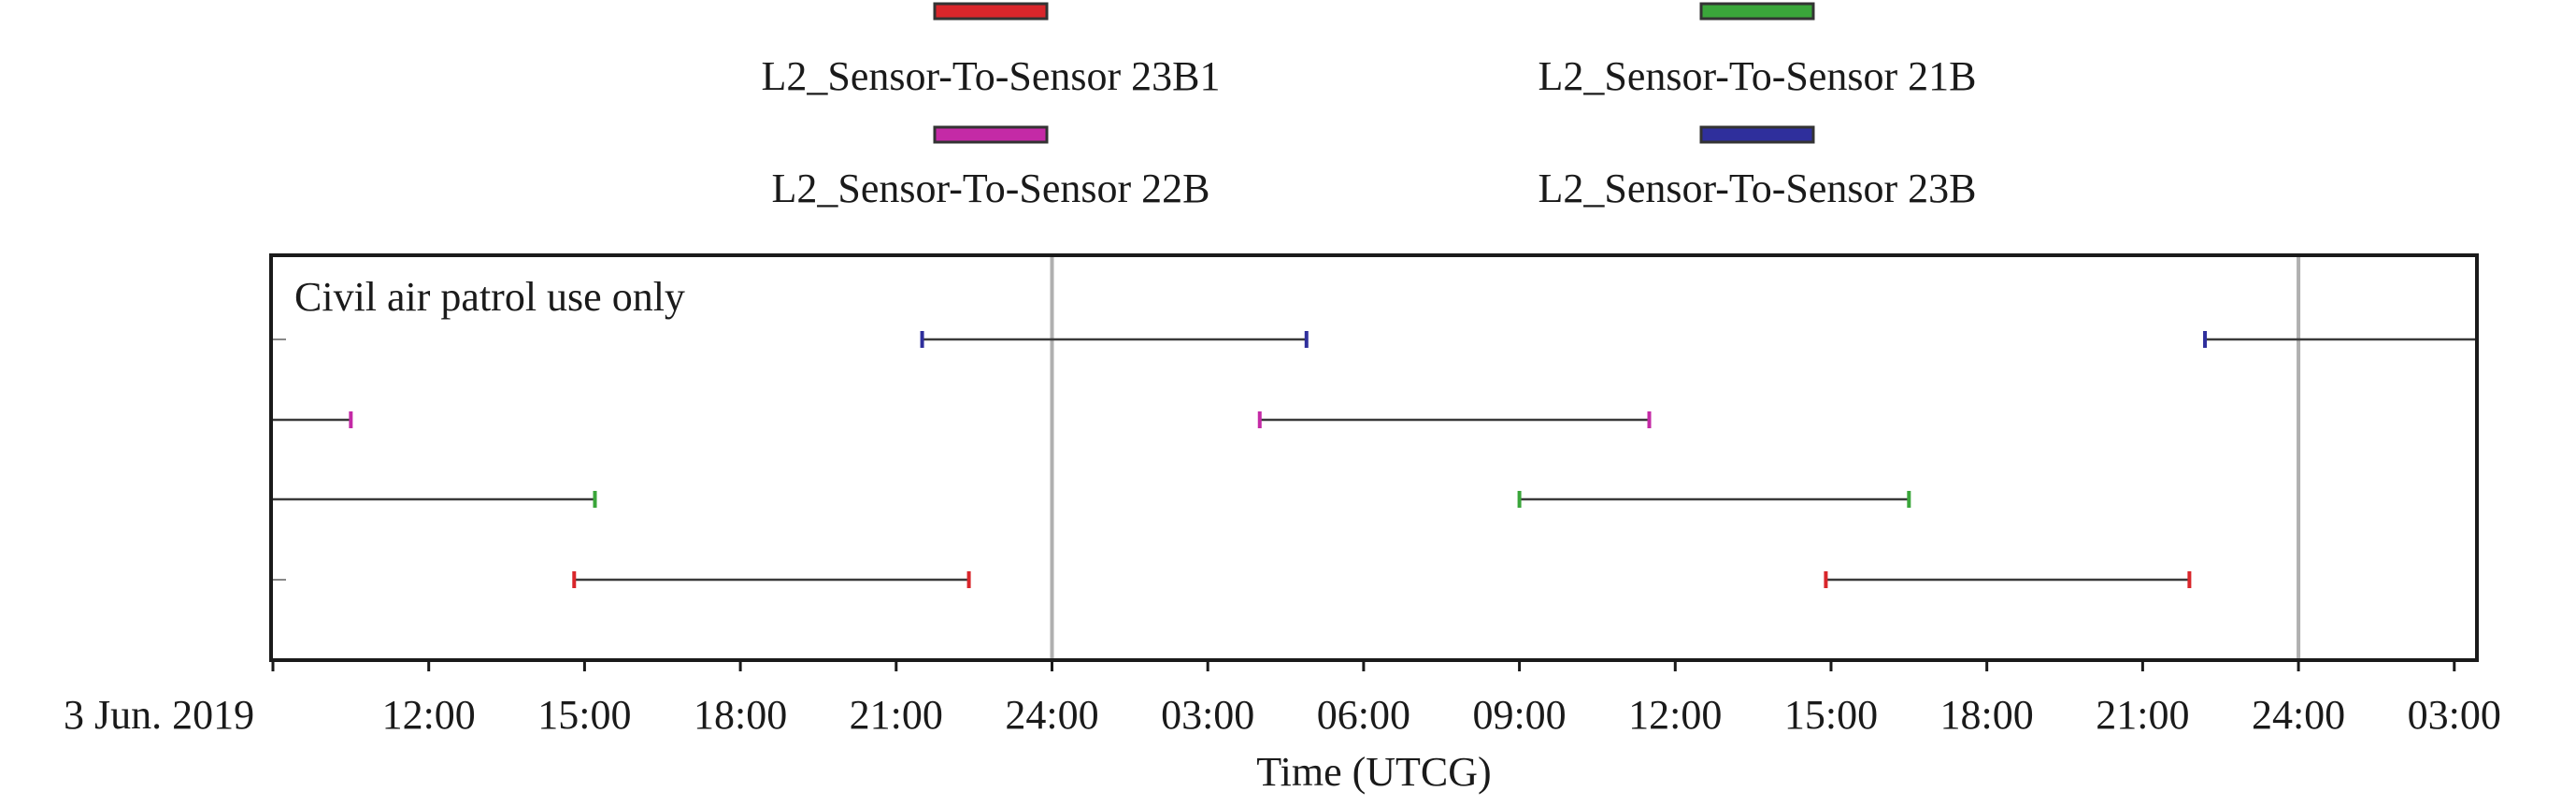  What do you see at coordinates (489, 297) in the screenshot?
I see `plot-note: Civil air patrol use only` at bounding box center [489, 297].